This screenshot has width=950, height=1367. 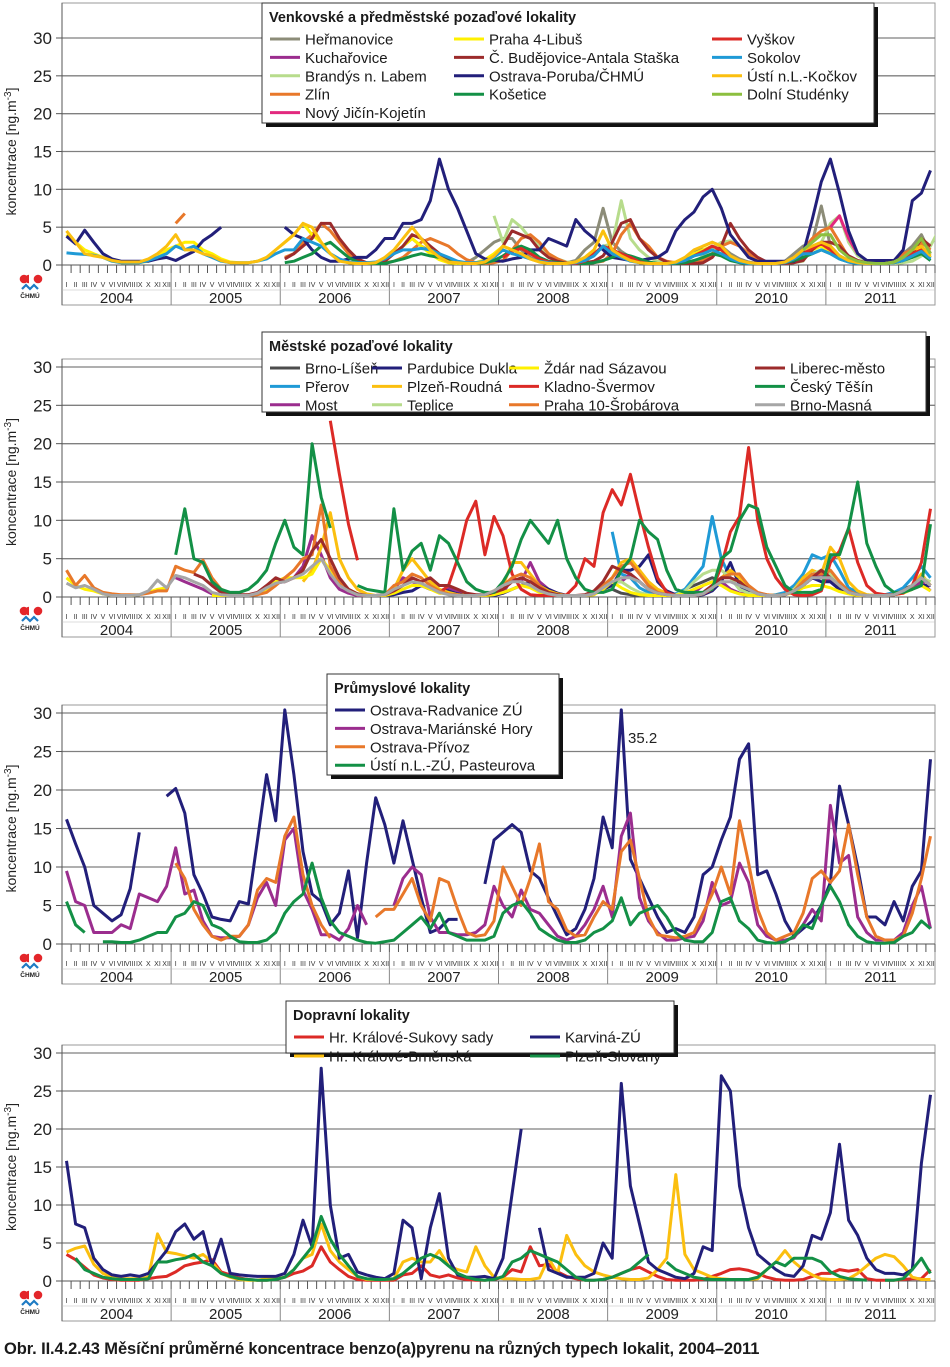 I want to click on legend-label: Pardubice Dukla, so click(x=462, y=369).